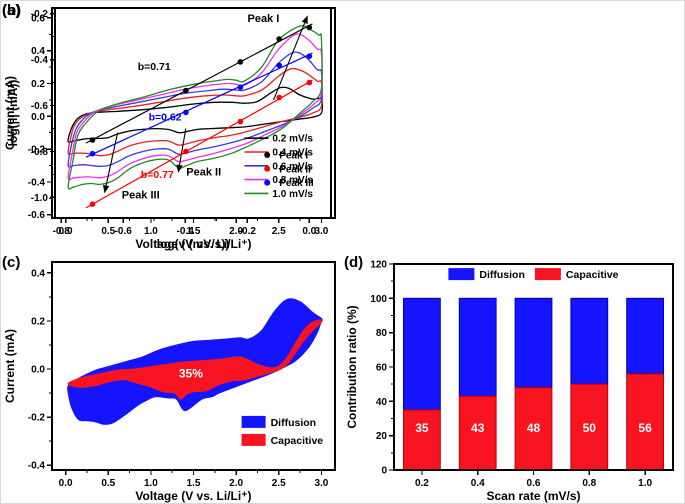  Describe the element at coordinates (422, 428) in the screenshot. I see `svg-text: 35` at that location.